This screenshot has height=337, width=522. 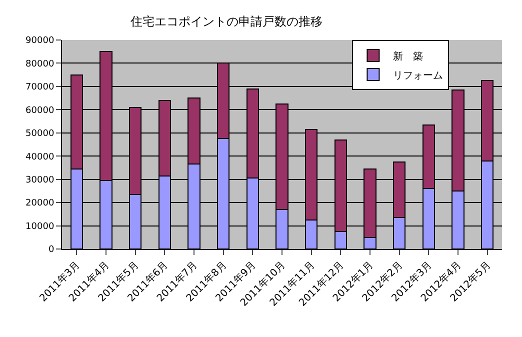 I want to click on y-tick-label: 30000, so click(x=40, y=180).